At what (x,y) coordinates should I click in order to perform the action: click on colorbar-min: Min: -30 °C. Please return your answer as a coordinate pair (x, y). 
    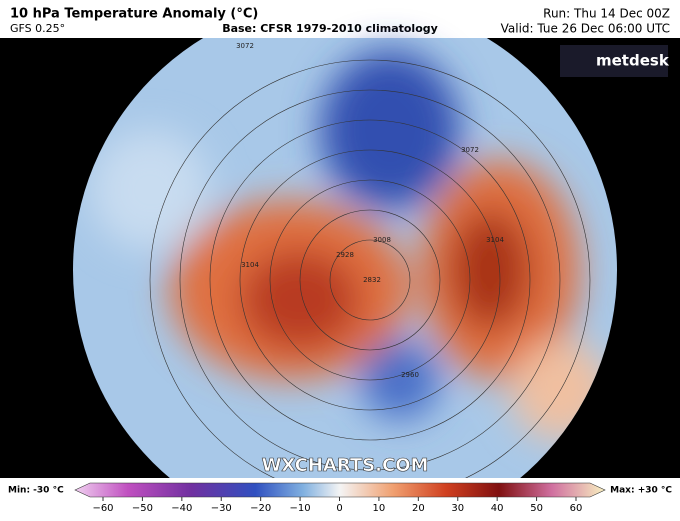
    Looking at the image, I should click on (36, 491).